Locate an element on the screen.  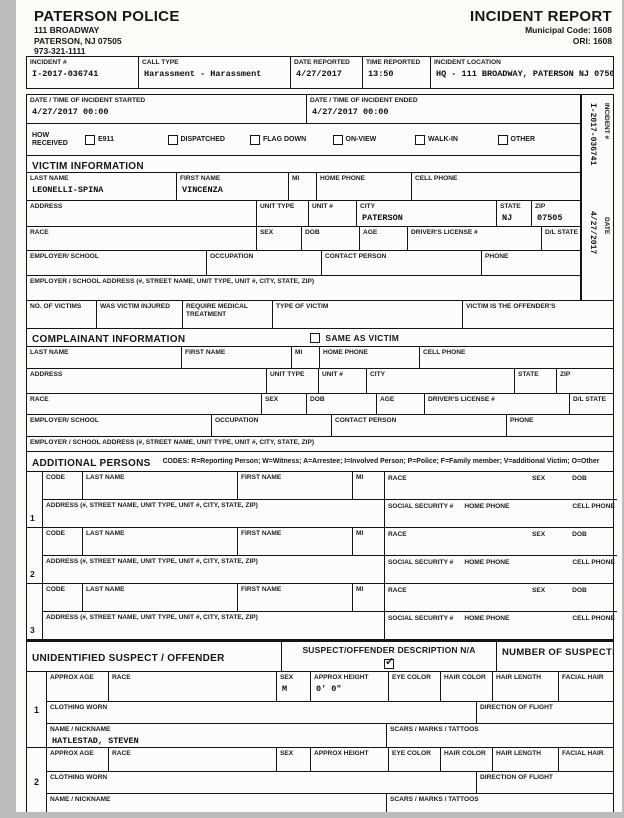
complainant-unit-type-field: UNIT TYPE is located at coordinates (293, 381).